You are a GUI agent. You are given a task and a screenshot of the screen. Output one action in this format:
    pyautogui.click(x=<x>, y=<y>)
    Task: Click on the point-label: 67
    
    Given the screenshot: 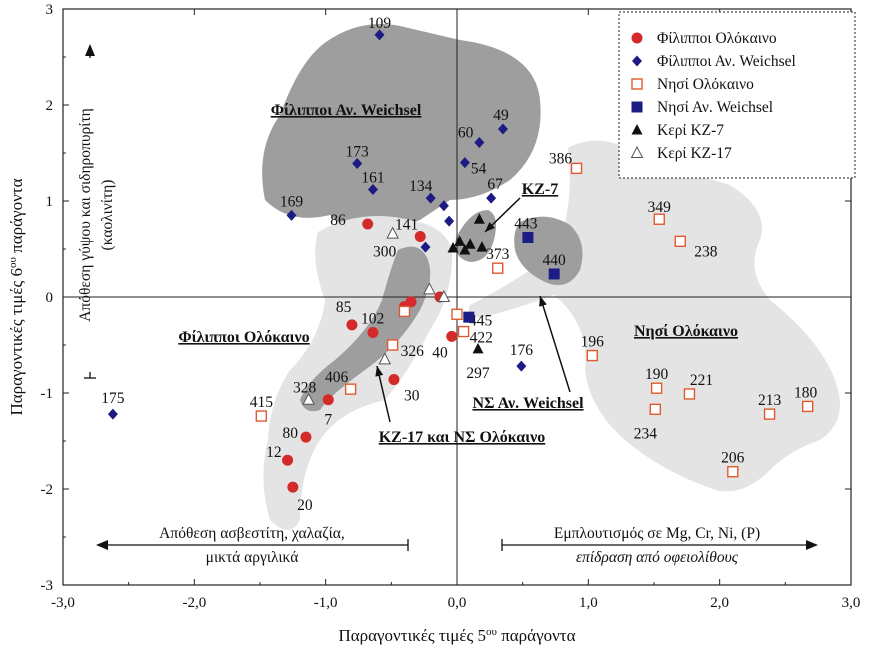 What is the action you would take?
    pyautogui.click(x=495, y=184)
    